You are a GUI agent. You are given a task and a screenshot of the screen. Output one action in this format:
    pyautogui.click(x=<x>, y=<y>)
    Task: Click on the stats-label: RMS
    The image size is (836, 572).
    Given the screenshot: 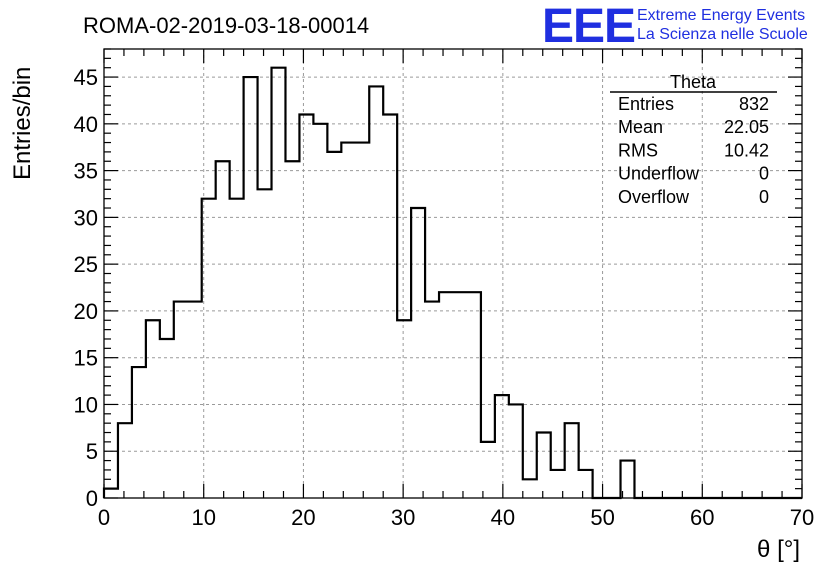 What is the action you would take?
    pyautogui.click(x=638, y=150)
    